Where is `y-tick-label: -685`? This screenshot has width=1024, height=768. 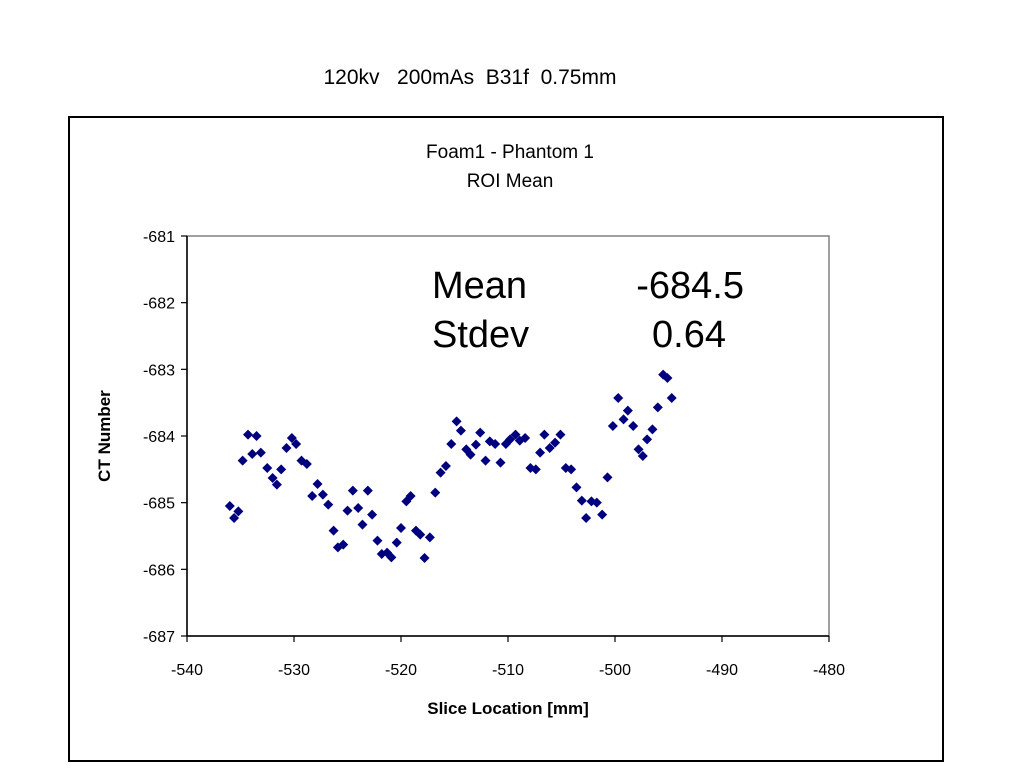 y-tick-label: -685 is located at coordinates (159, 504).